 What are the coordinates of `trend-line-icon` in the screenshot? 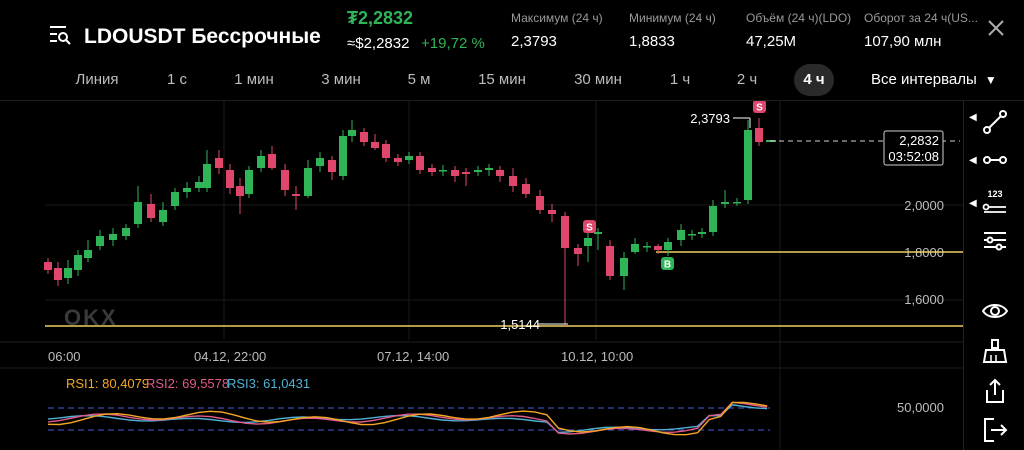 It's located at (995, 122).